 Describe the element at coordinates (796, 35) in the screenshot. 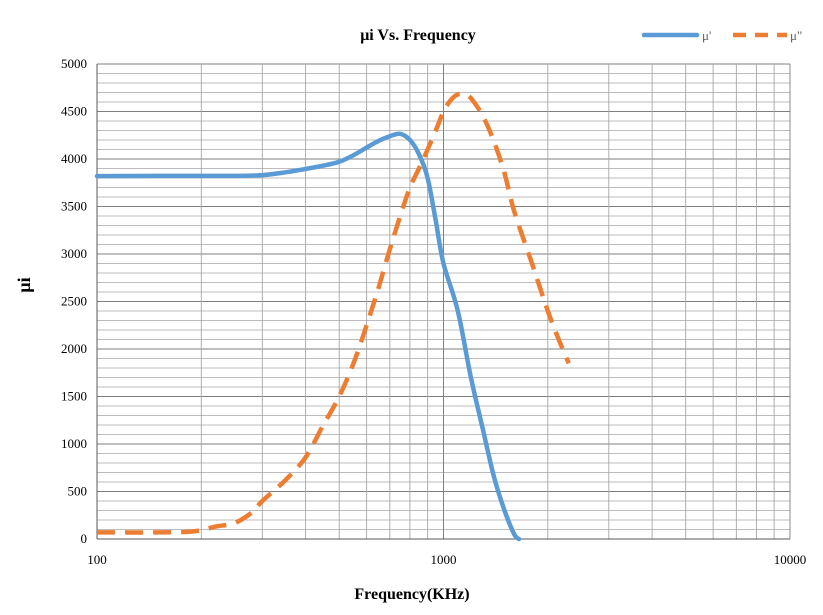

I see `legend-label-mu-double-prime: μ"` at that location.